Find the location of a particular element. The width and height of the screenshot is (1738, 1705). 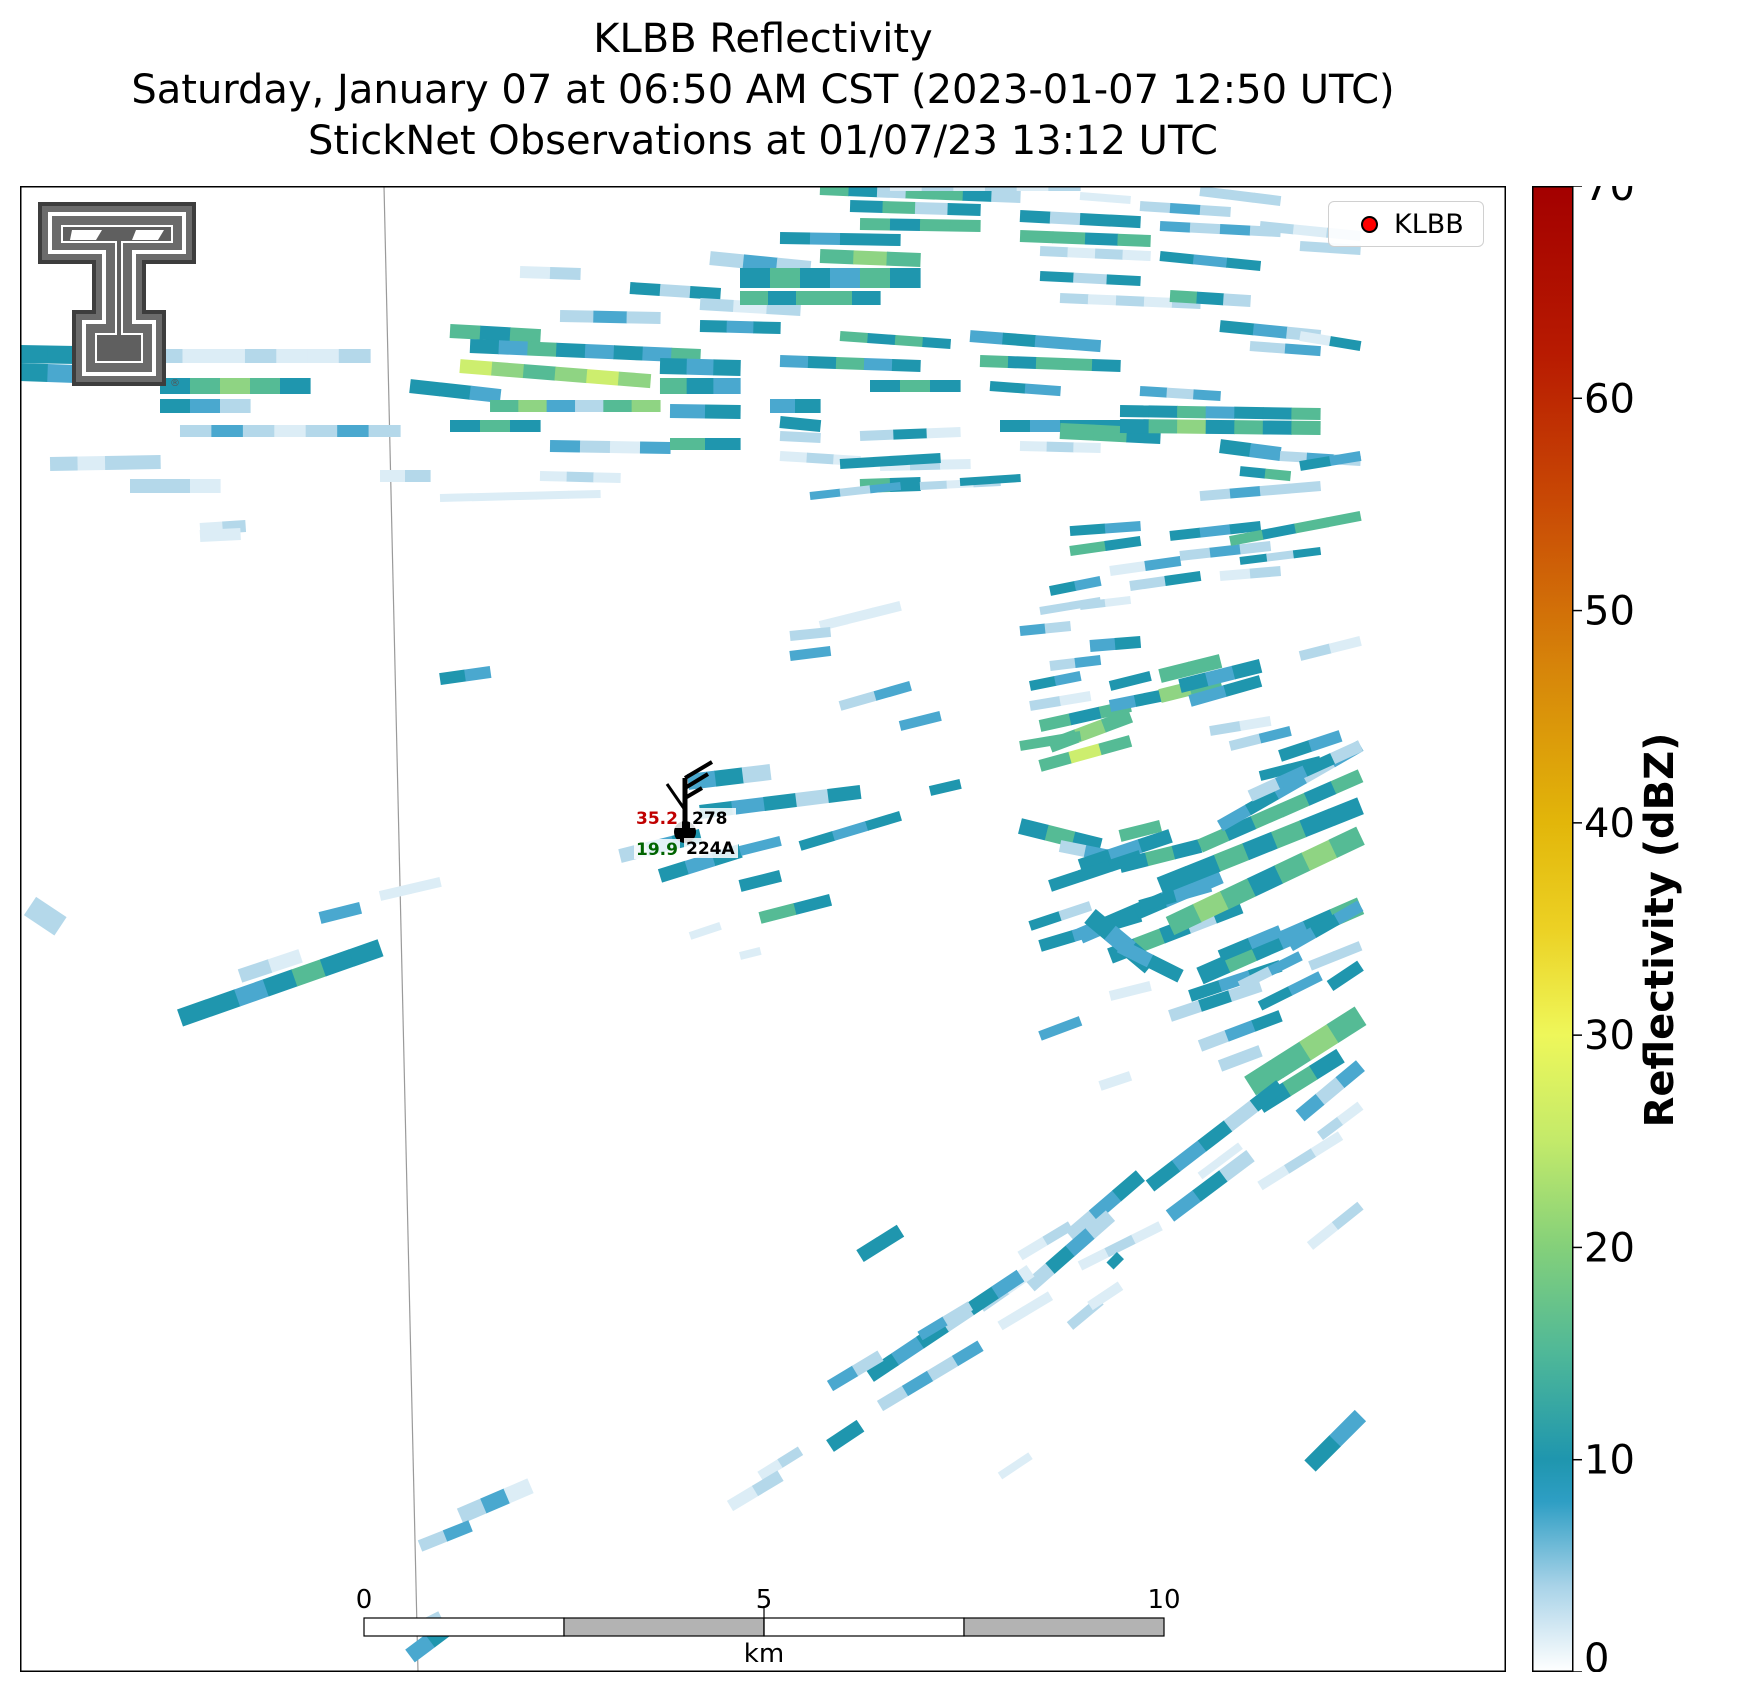

texas-tech-logo-icon: ® is located at coordinates (117, 295).